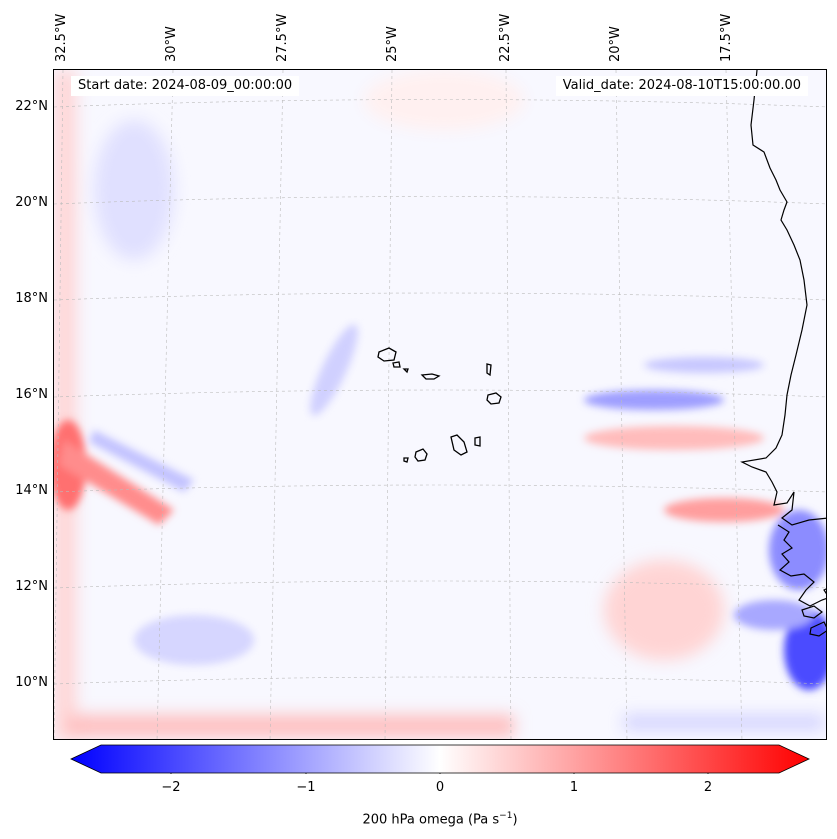 This screenshot has height=839, width=837. What do you see at coordinates (141, 461) in the screenshot?
I see `diagonal-blue-band` at bounding box center [141, 461].